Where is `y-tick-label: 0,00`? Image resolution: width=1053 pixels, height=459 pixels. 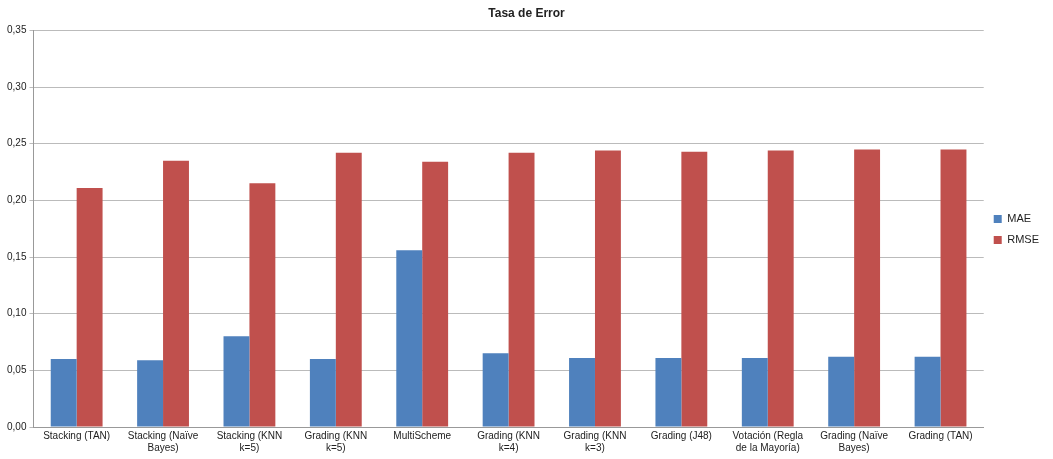
y-tick-label: 0,00 is located at coordinates (16, 426).